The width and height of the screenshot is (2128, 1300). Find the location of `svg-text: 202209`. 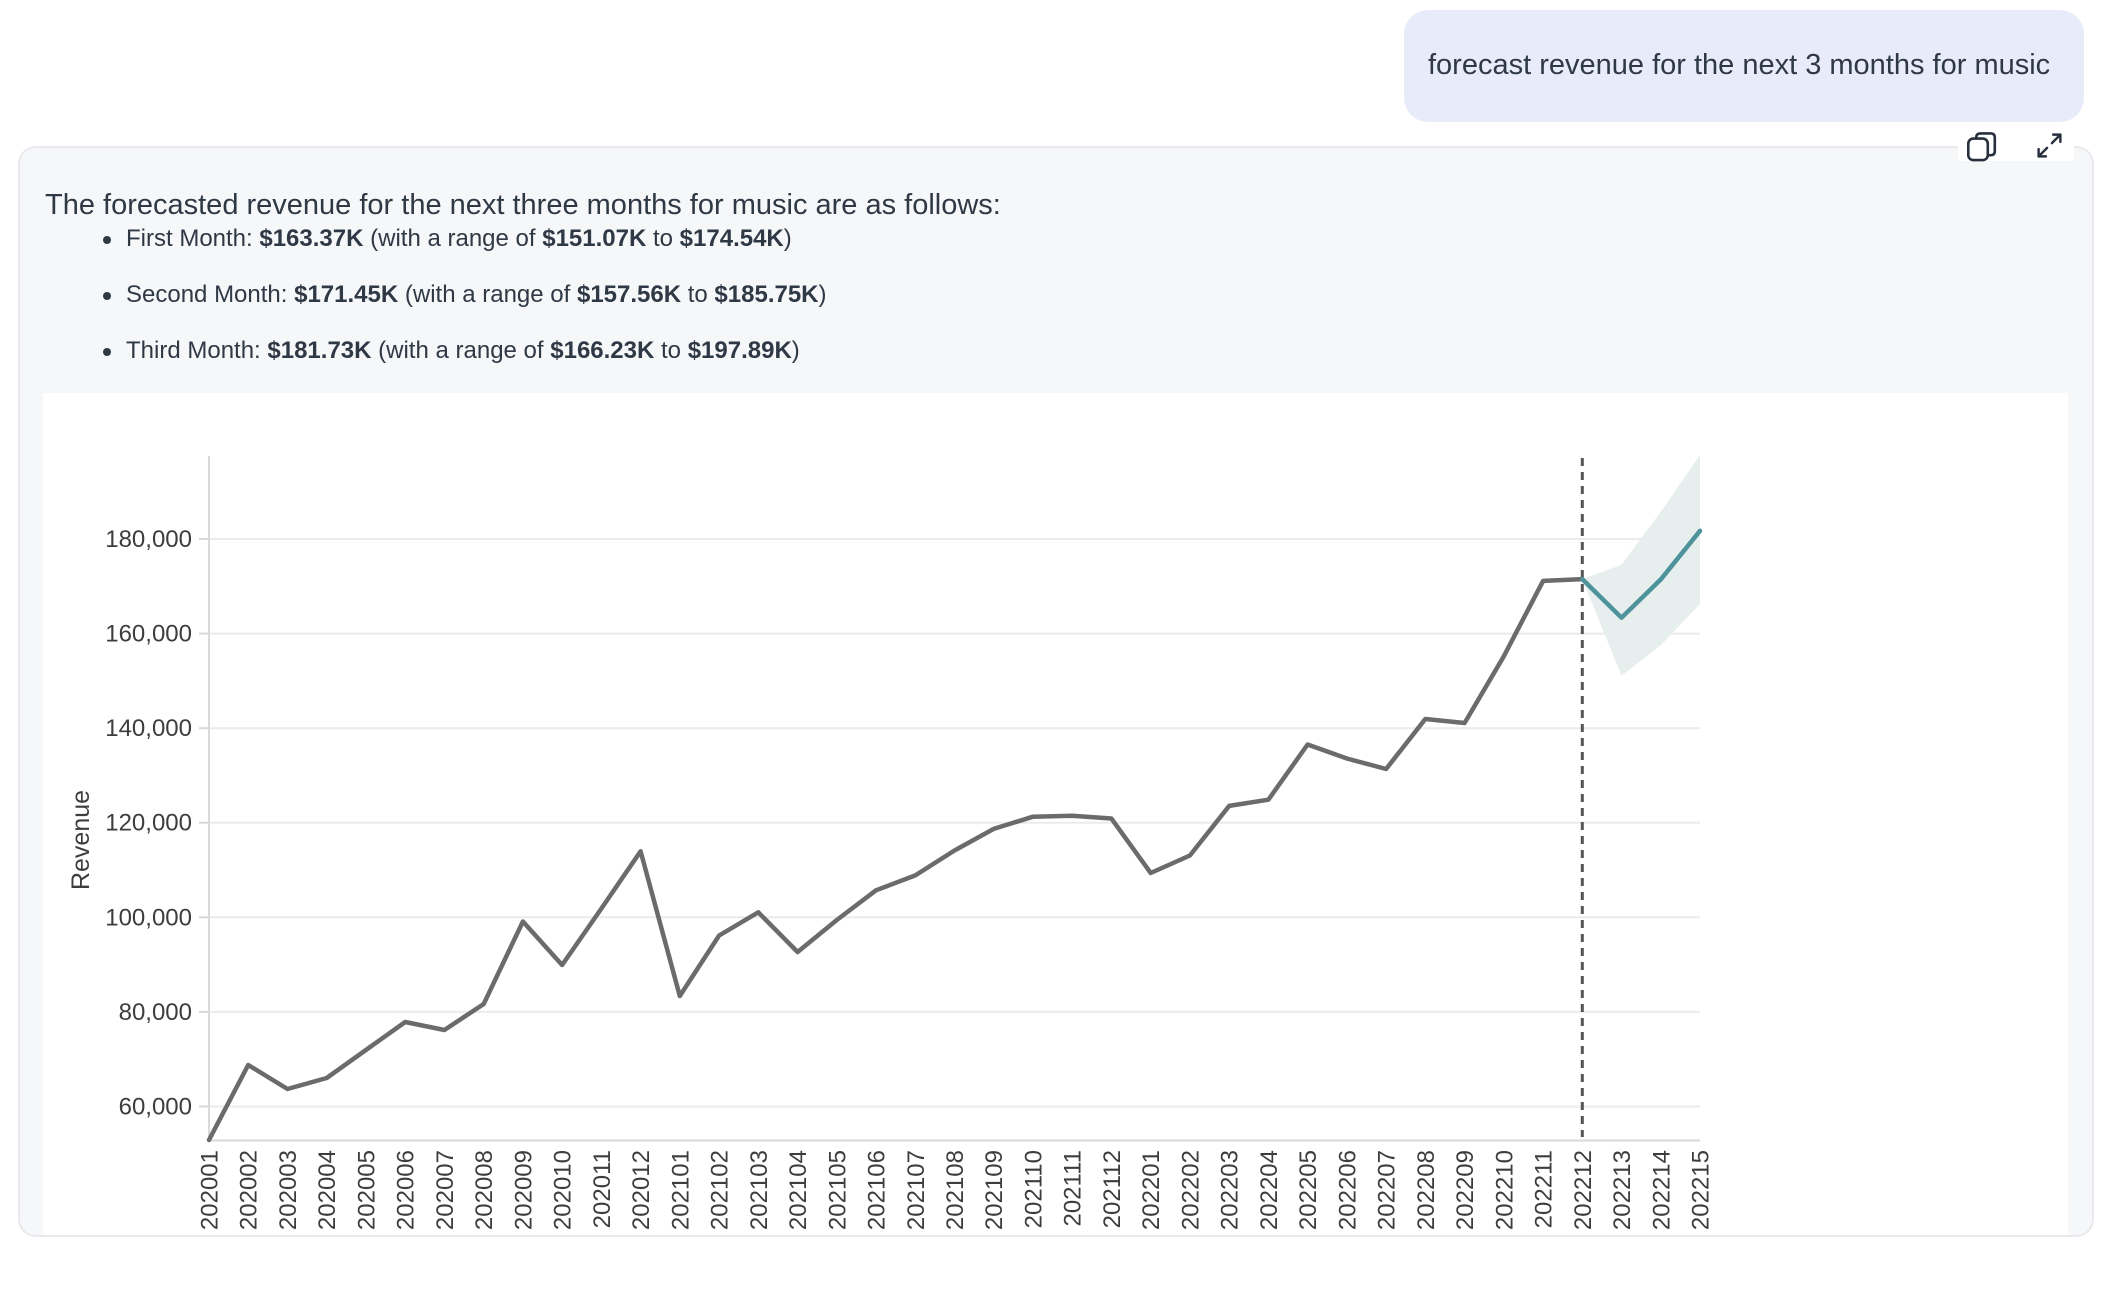

svg-text: 202209 is located at coordinates (1465, 1190).